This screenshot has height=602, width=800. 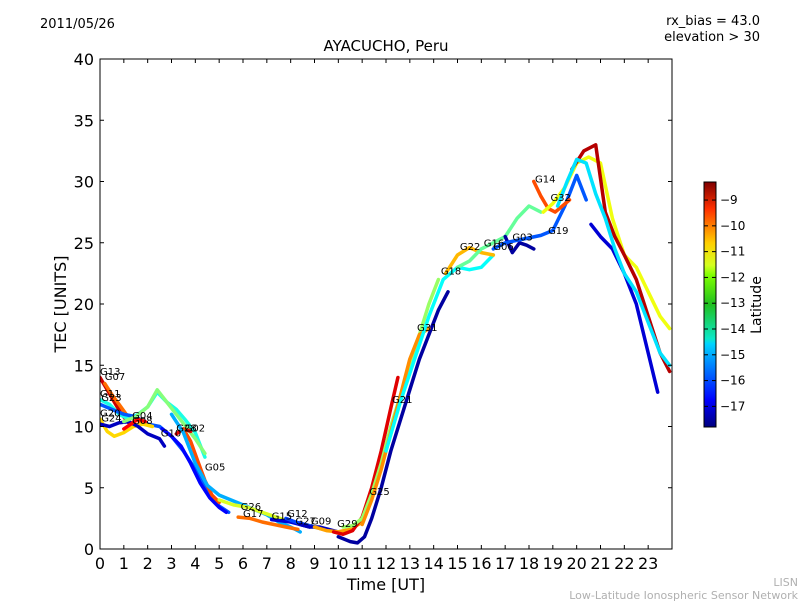 I want to click on y-tick-label: 25, so click(x=84, y=243).